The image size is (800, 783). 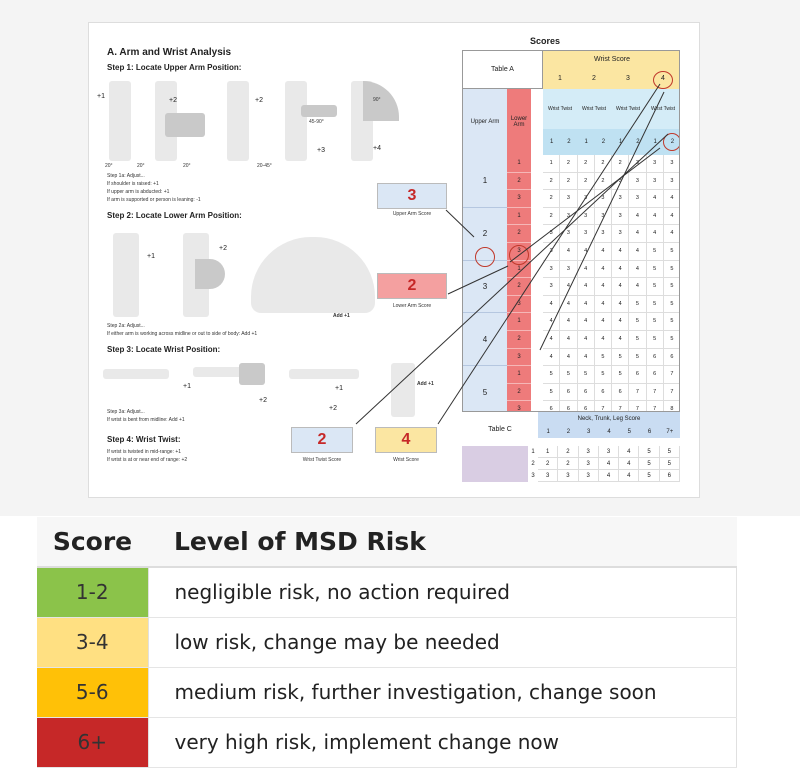 I want to click on step4-title: Step 4: Wrist Twist:, so click(x=144, y=439).